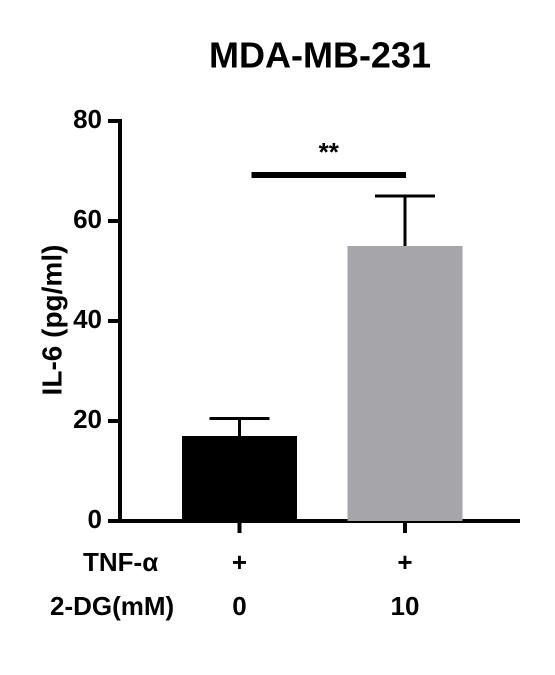 This screenshot has width=555, height=675. Describe the element at coordinates (120, 562) in the screenshot. I see `condition-label: TNF-α` at that location.